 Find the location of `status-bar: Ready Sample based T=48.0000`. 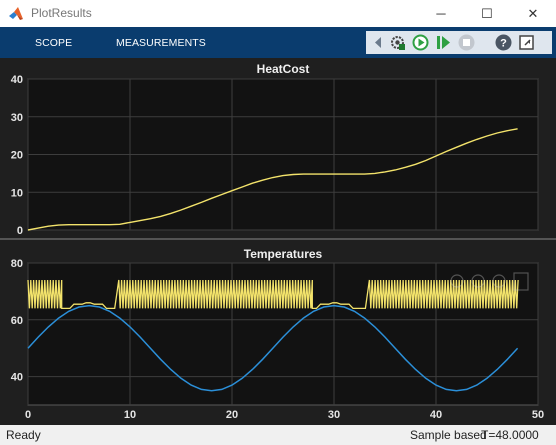

status-bar: Ready Sample based T=48.0000 is located at coordinates (278, 435).